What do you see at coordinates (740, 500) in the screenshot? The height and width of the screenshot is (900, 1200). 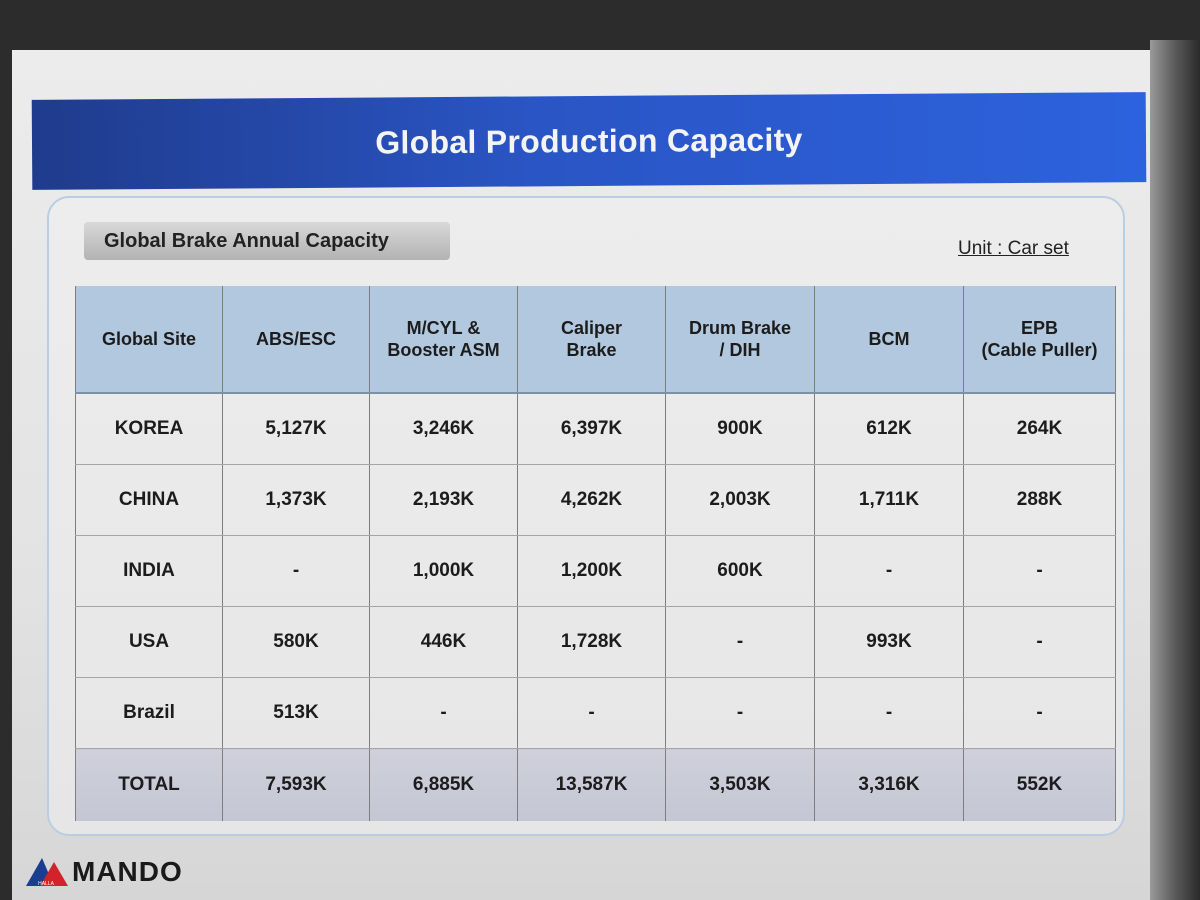 I see `table-cell: 2,003K` at bounding box center [740, 500].